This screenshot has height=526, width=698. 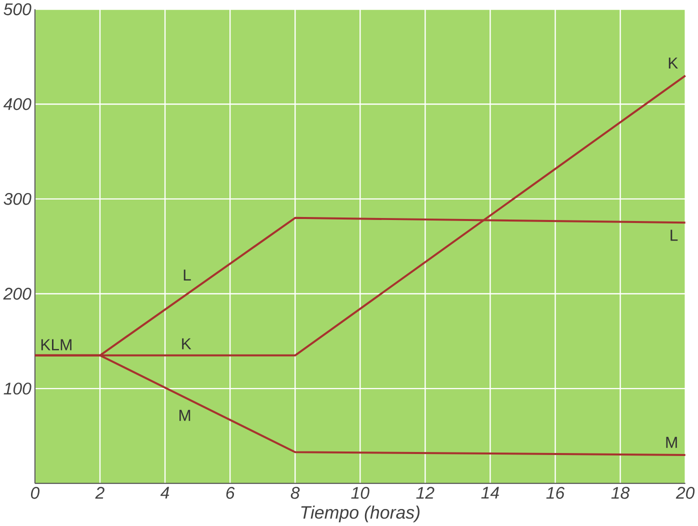 I want to click on x-tick-label: 2, so click(x=99, y=493).